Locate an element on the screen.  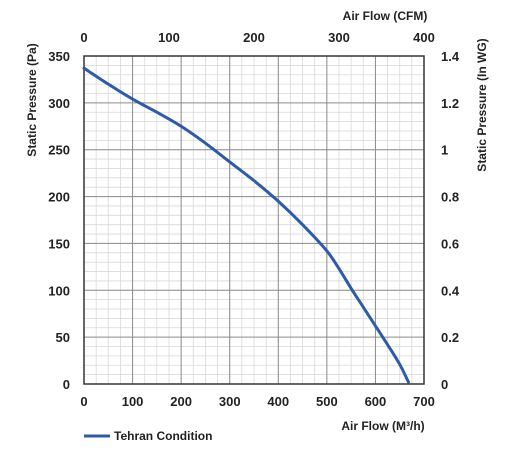
x-tick-label-top: 0 is located at coordinates (83, 37).